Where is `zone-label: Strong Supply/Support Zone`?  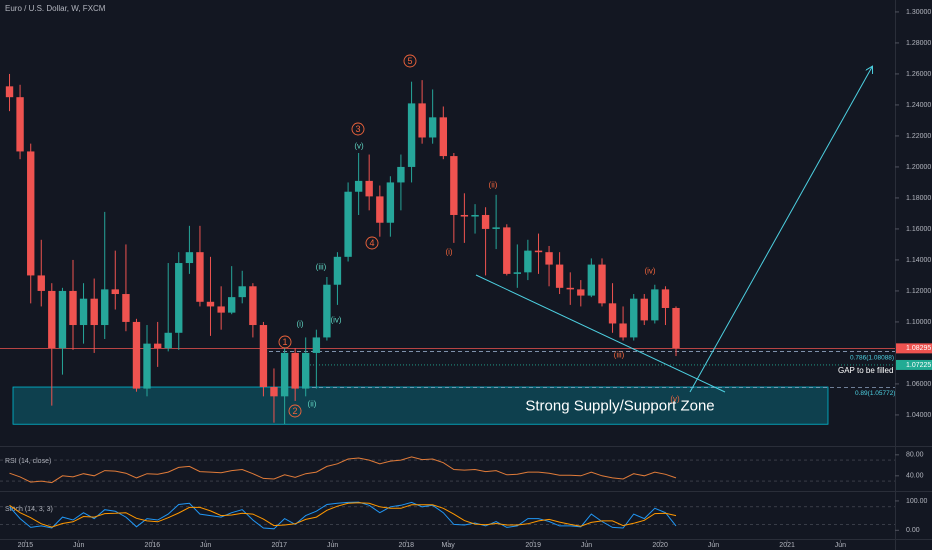
zone-label: Strong Supply/Support Zone is located at coordinates (619, 406).